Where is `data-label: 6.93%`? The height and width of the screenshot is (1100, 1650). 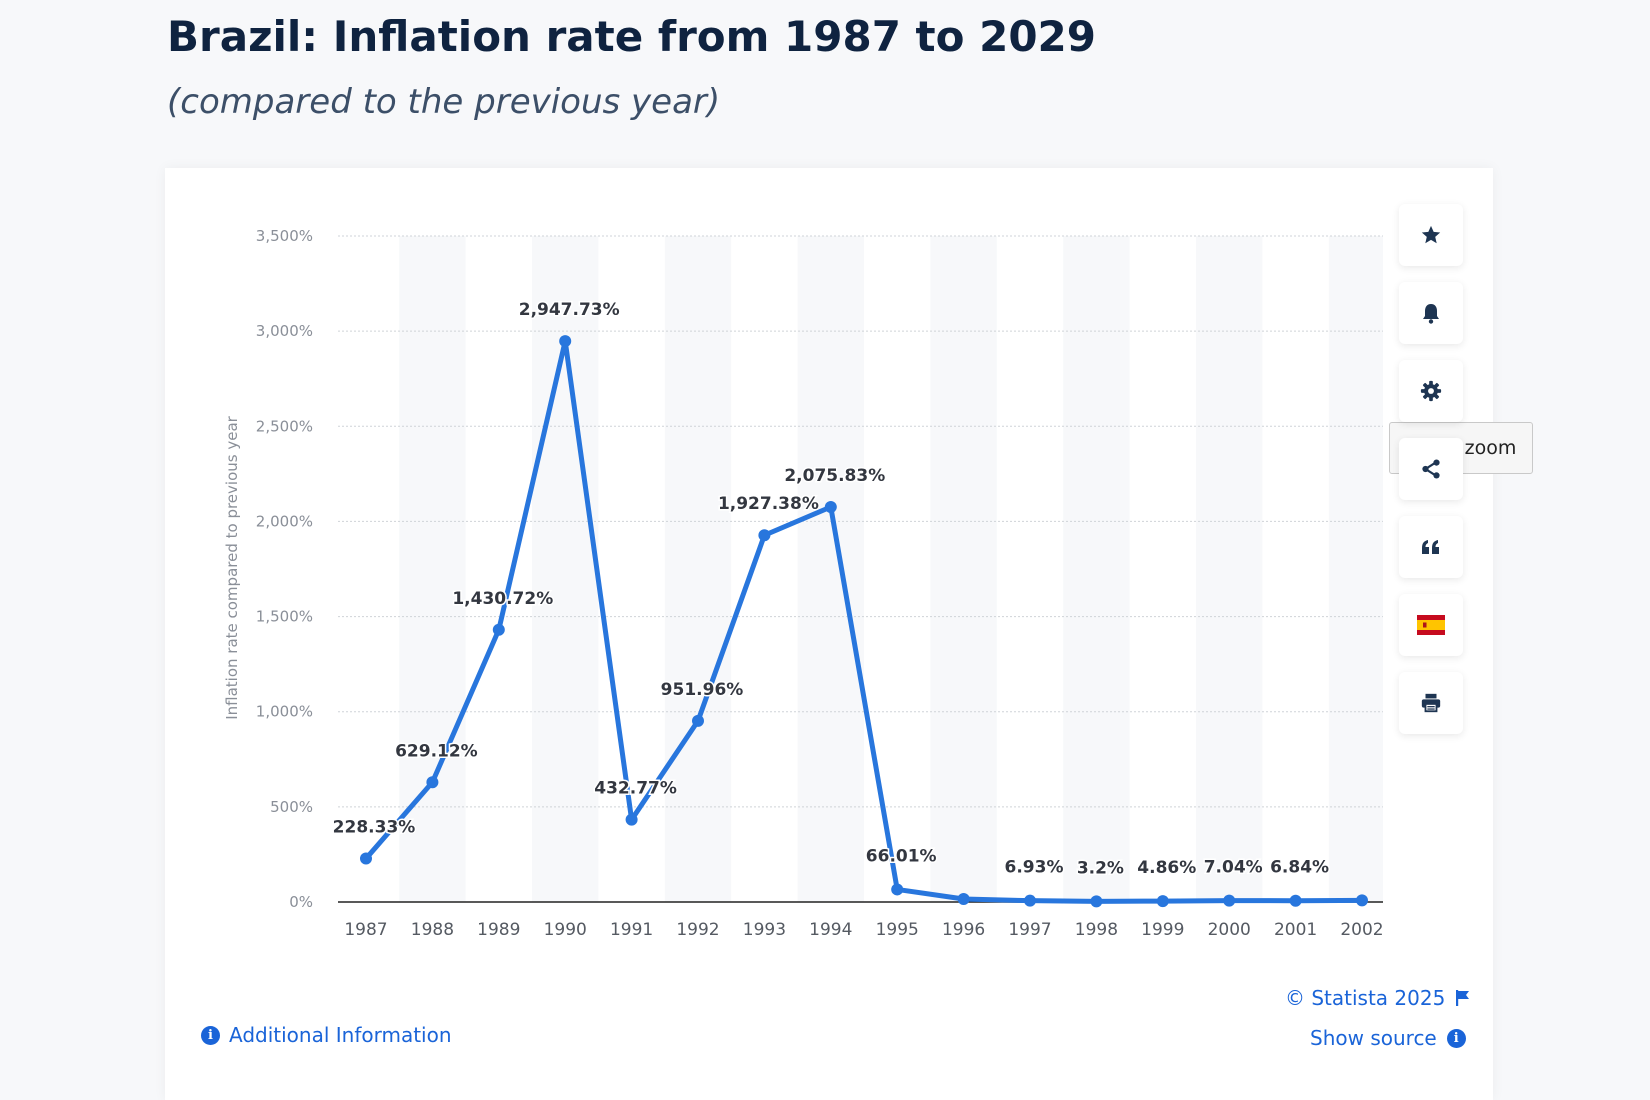
data-label: 6.93% is located at coordinates (1034, 868).